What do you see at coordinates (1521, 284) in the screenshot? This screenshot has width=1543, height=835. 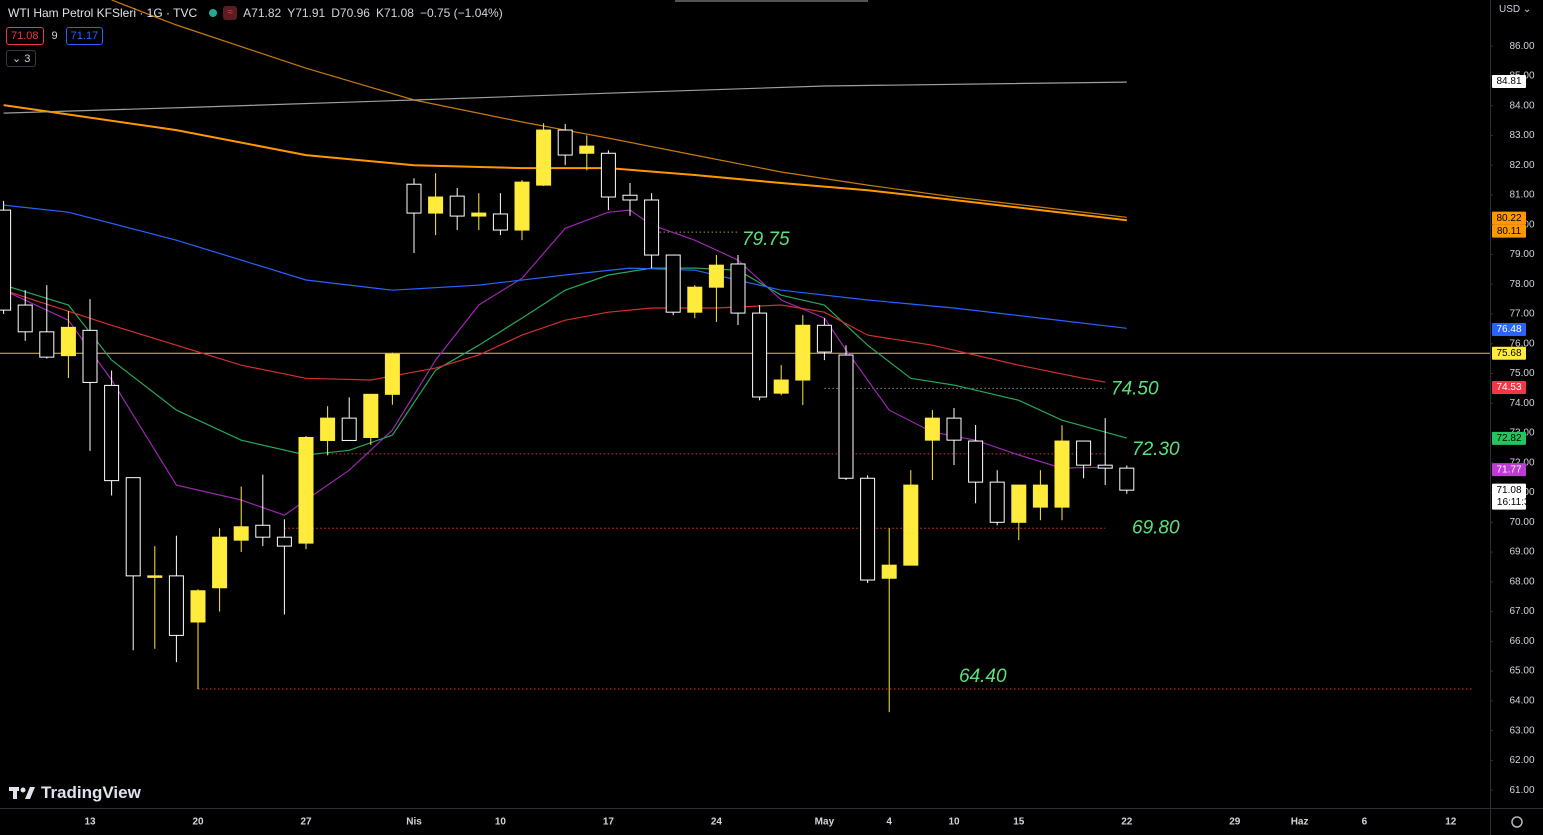 I see `y-tick-label: 78.00` at bounding box center [1521, 284].